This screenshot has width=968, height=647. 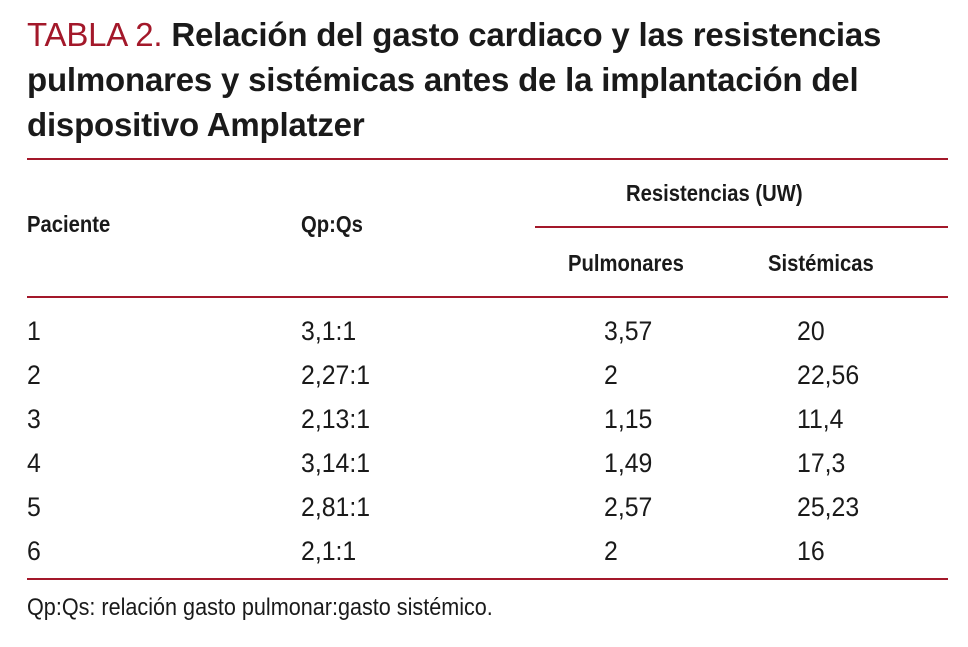 I want to click on bottom-rule, so click(x=487, y=579).